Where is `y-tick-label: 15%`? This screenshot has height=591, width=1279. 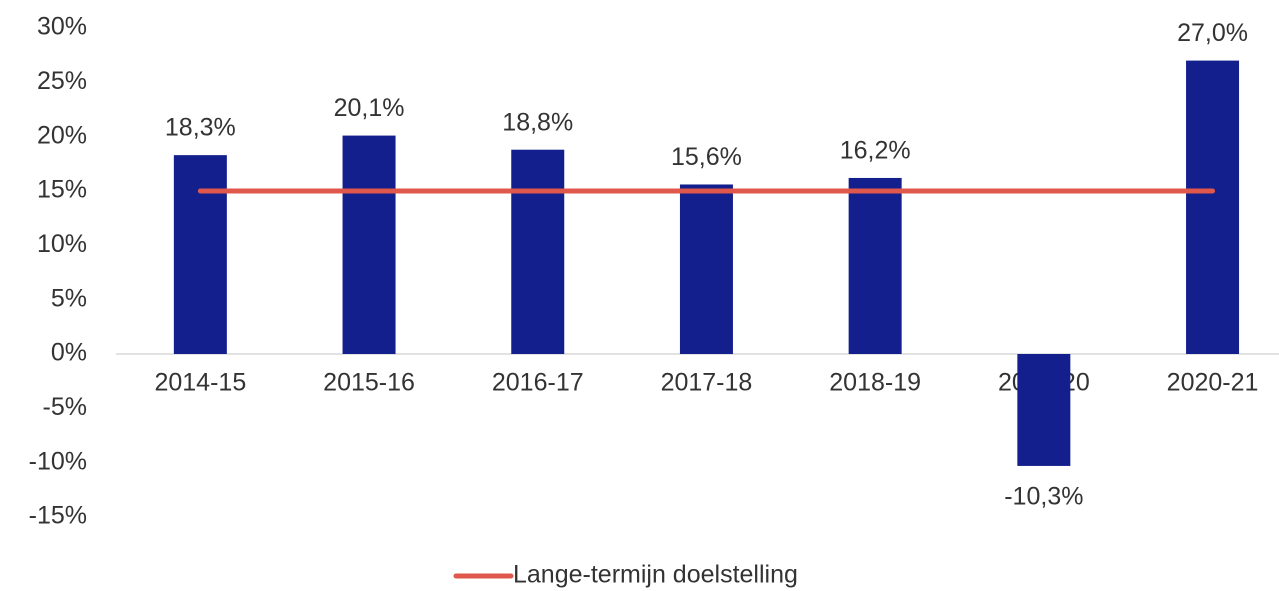
y-tick-label: 15% is located at coordinates (62, 190).